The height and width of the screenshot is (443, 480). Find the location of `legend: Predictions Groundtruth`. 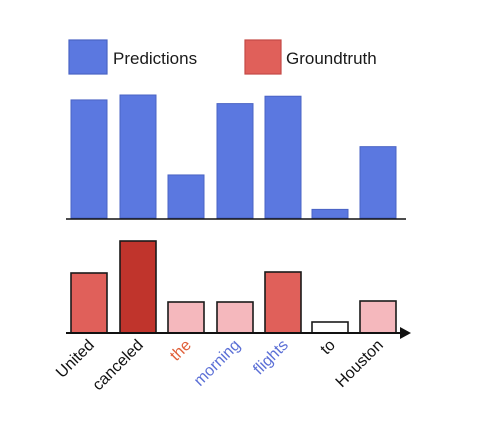

legend: Predictions Groundtruth is located at coordinates (222, 57).